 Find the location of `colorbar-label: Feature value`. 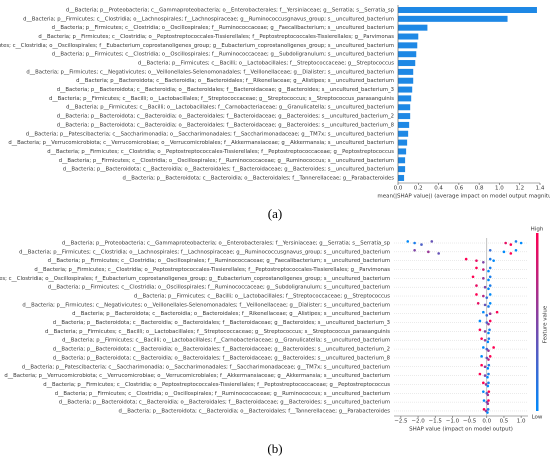

colorbar-label: Feature value is located at coordinates (546, 324).